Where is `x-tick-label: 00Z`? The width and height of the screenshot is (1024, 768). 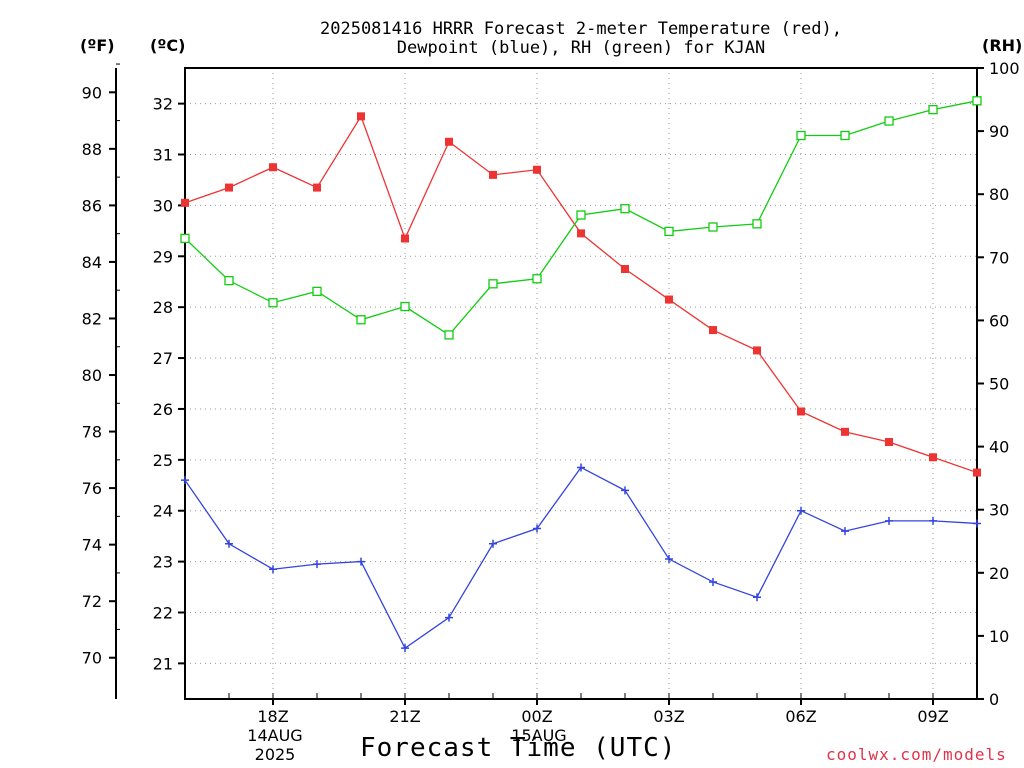
x-tick-label: 00Z is located at coordinates (536, 716).